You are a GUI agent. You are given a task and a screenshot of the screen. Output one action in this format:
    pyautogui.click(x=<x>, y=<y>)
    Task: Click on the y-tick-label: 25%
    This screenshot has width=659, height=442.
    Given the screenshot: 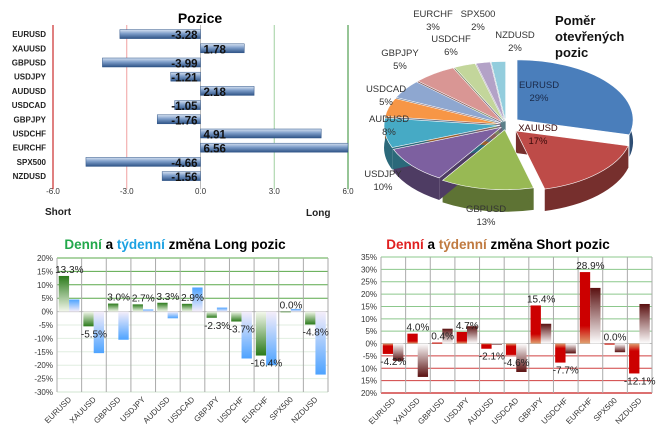 What is the action you would take?
    pyautogui.click(x=369, y=282)
    